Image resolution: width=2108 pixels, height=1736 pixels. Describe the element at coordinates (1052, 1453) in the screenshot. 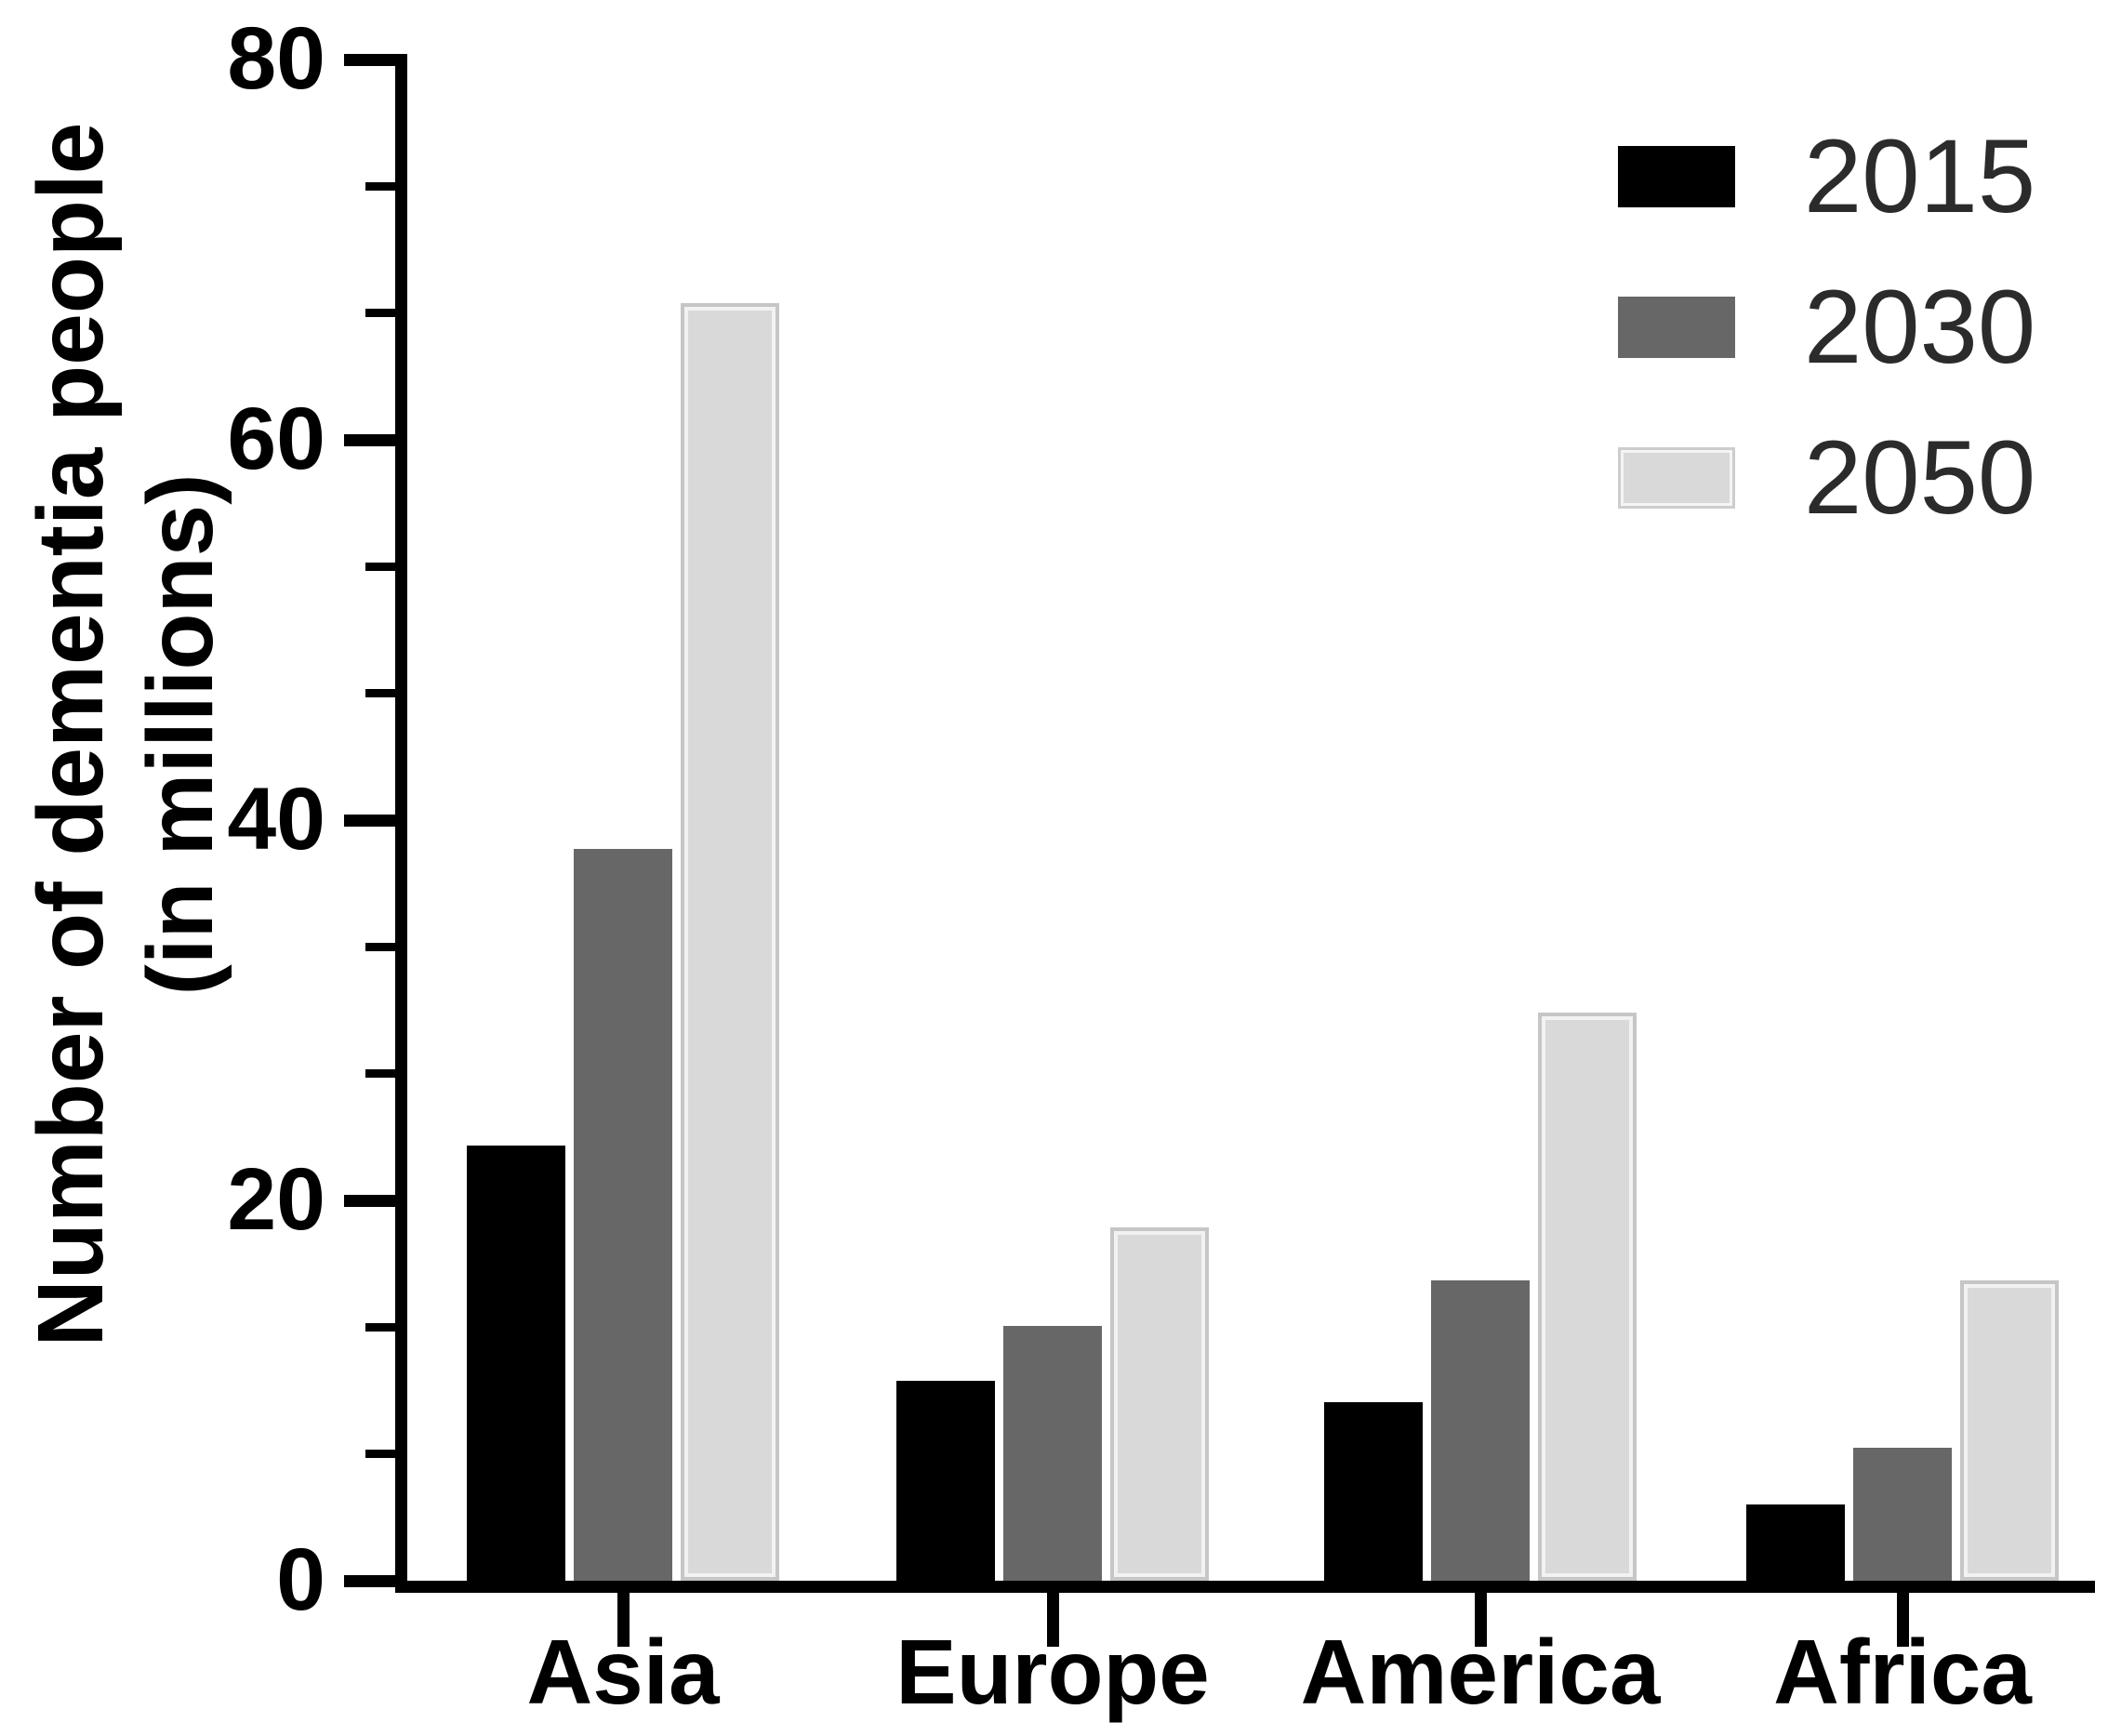

I see `bar-europe-2030` at that location.